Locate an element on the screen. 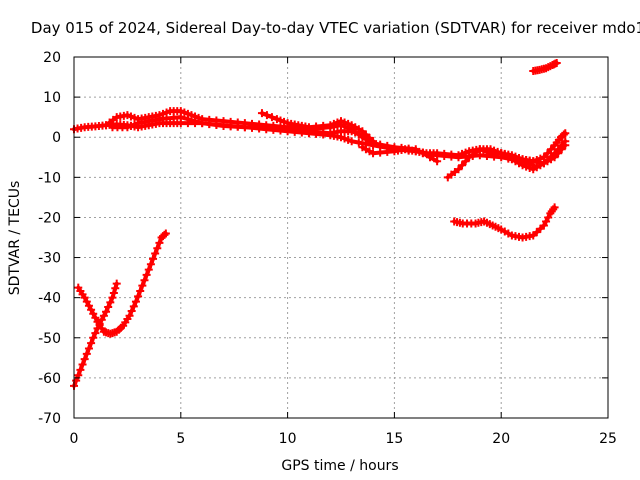 Image resolution: width=640 pixels, height=480 pixels. x-tick-label: 20 is located at coordinates (501, 439).